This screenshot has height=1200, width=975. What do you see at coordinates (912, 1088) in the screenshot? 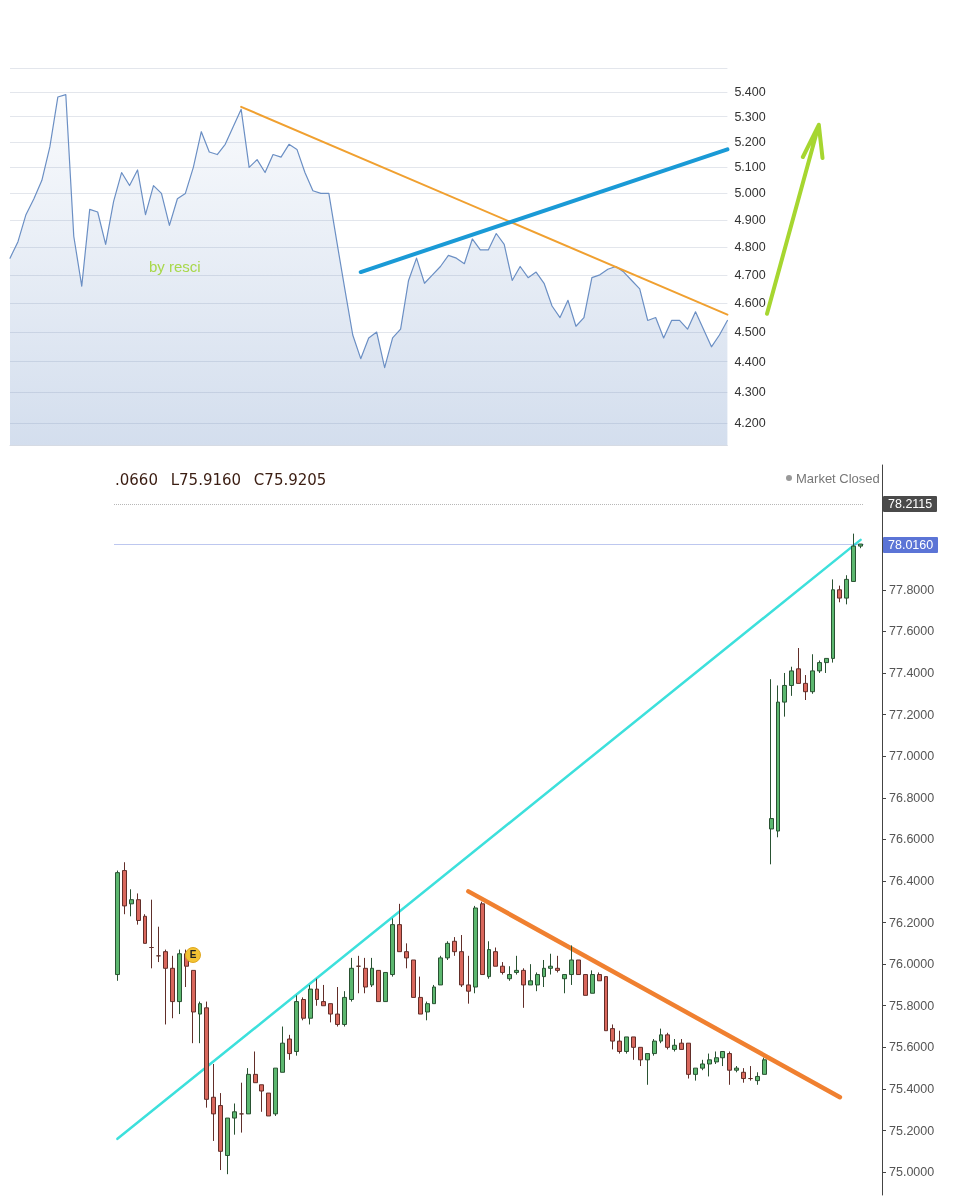
I see `y-tick-label: 75.4000` at bounding box center [912, 1088].